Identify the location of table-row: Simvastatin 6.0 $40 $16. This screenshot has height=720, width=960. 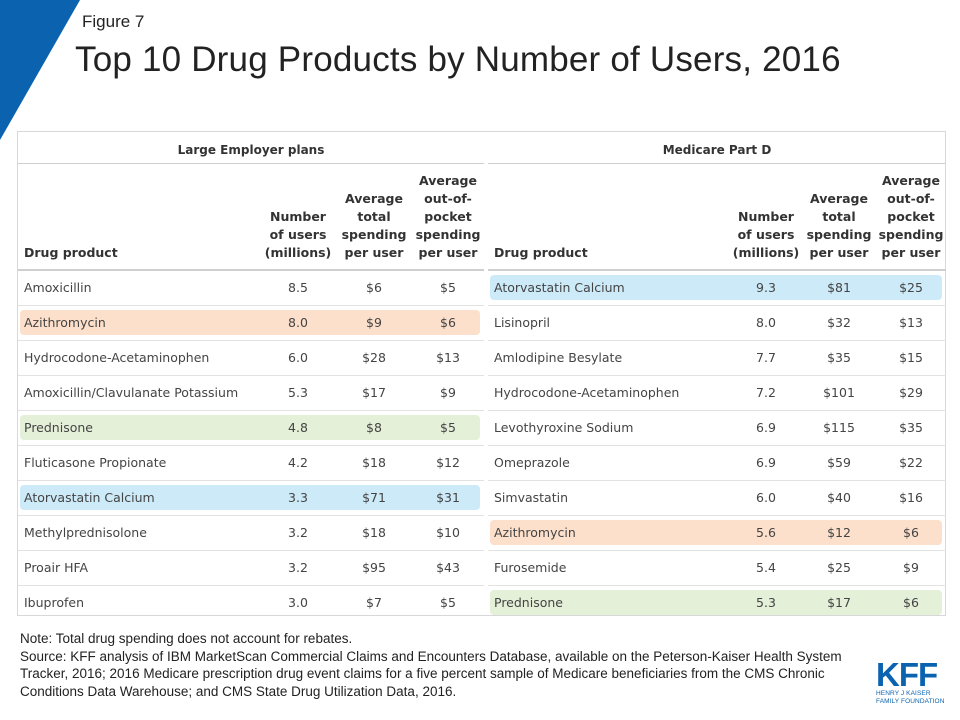
(717, 498).